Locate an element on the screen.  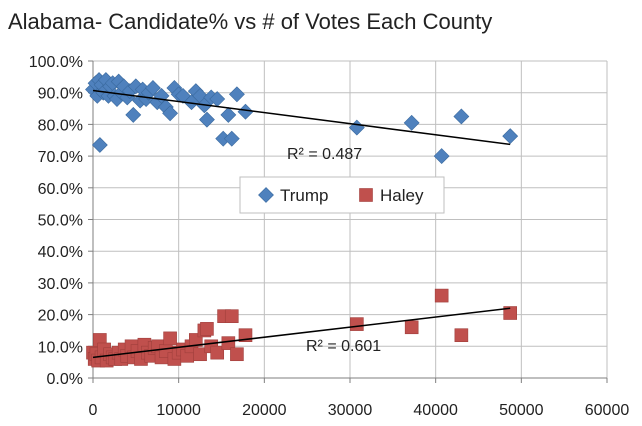
y-tick-label: 100.0% is located at coordinates (56, 62).